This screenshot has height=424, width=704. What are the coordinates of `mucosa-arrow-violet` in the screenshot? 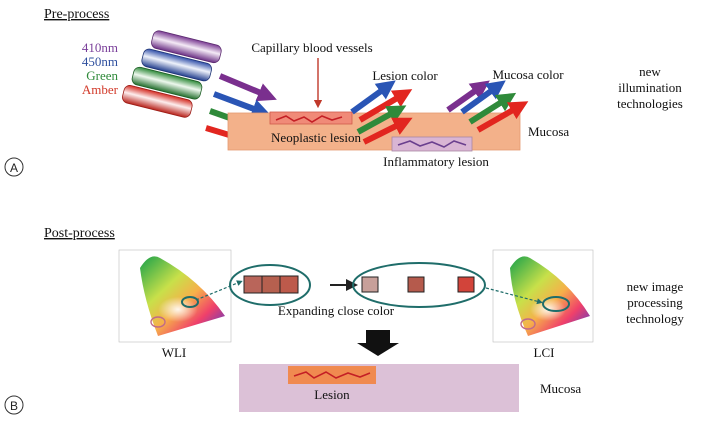 It's located at (468, 96).